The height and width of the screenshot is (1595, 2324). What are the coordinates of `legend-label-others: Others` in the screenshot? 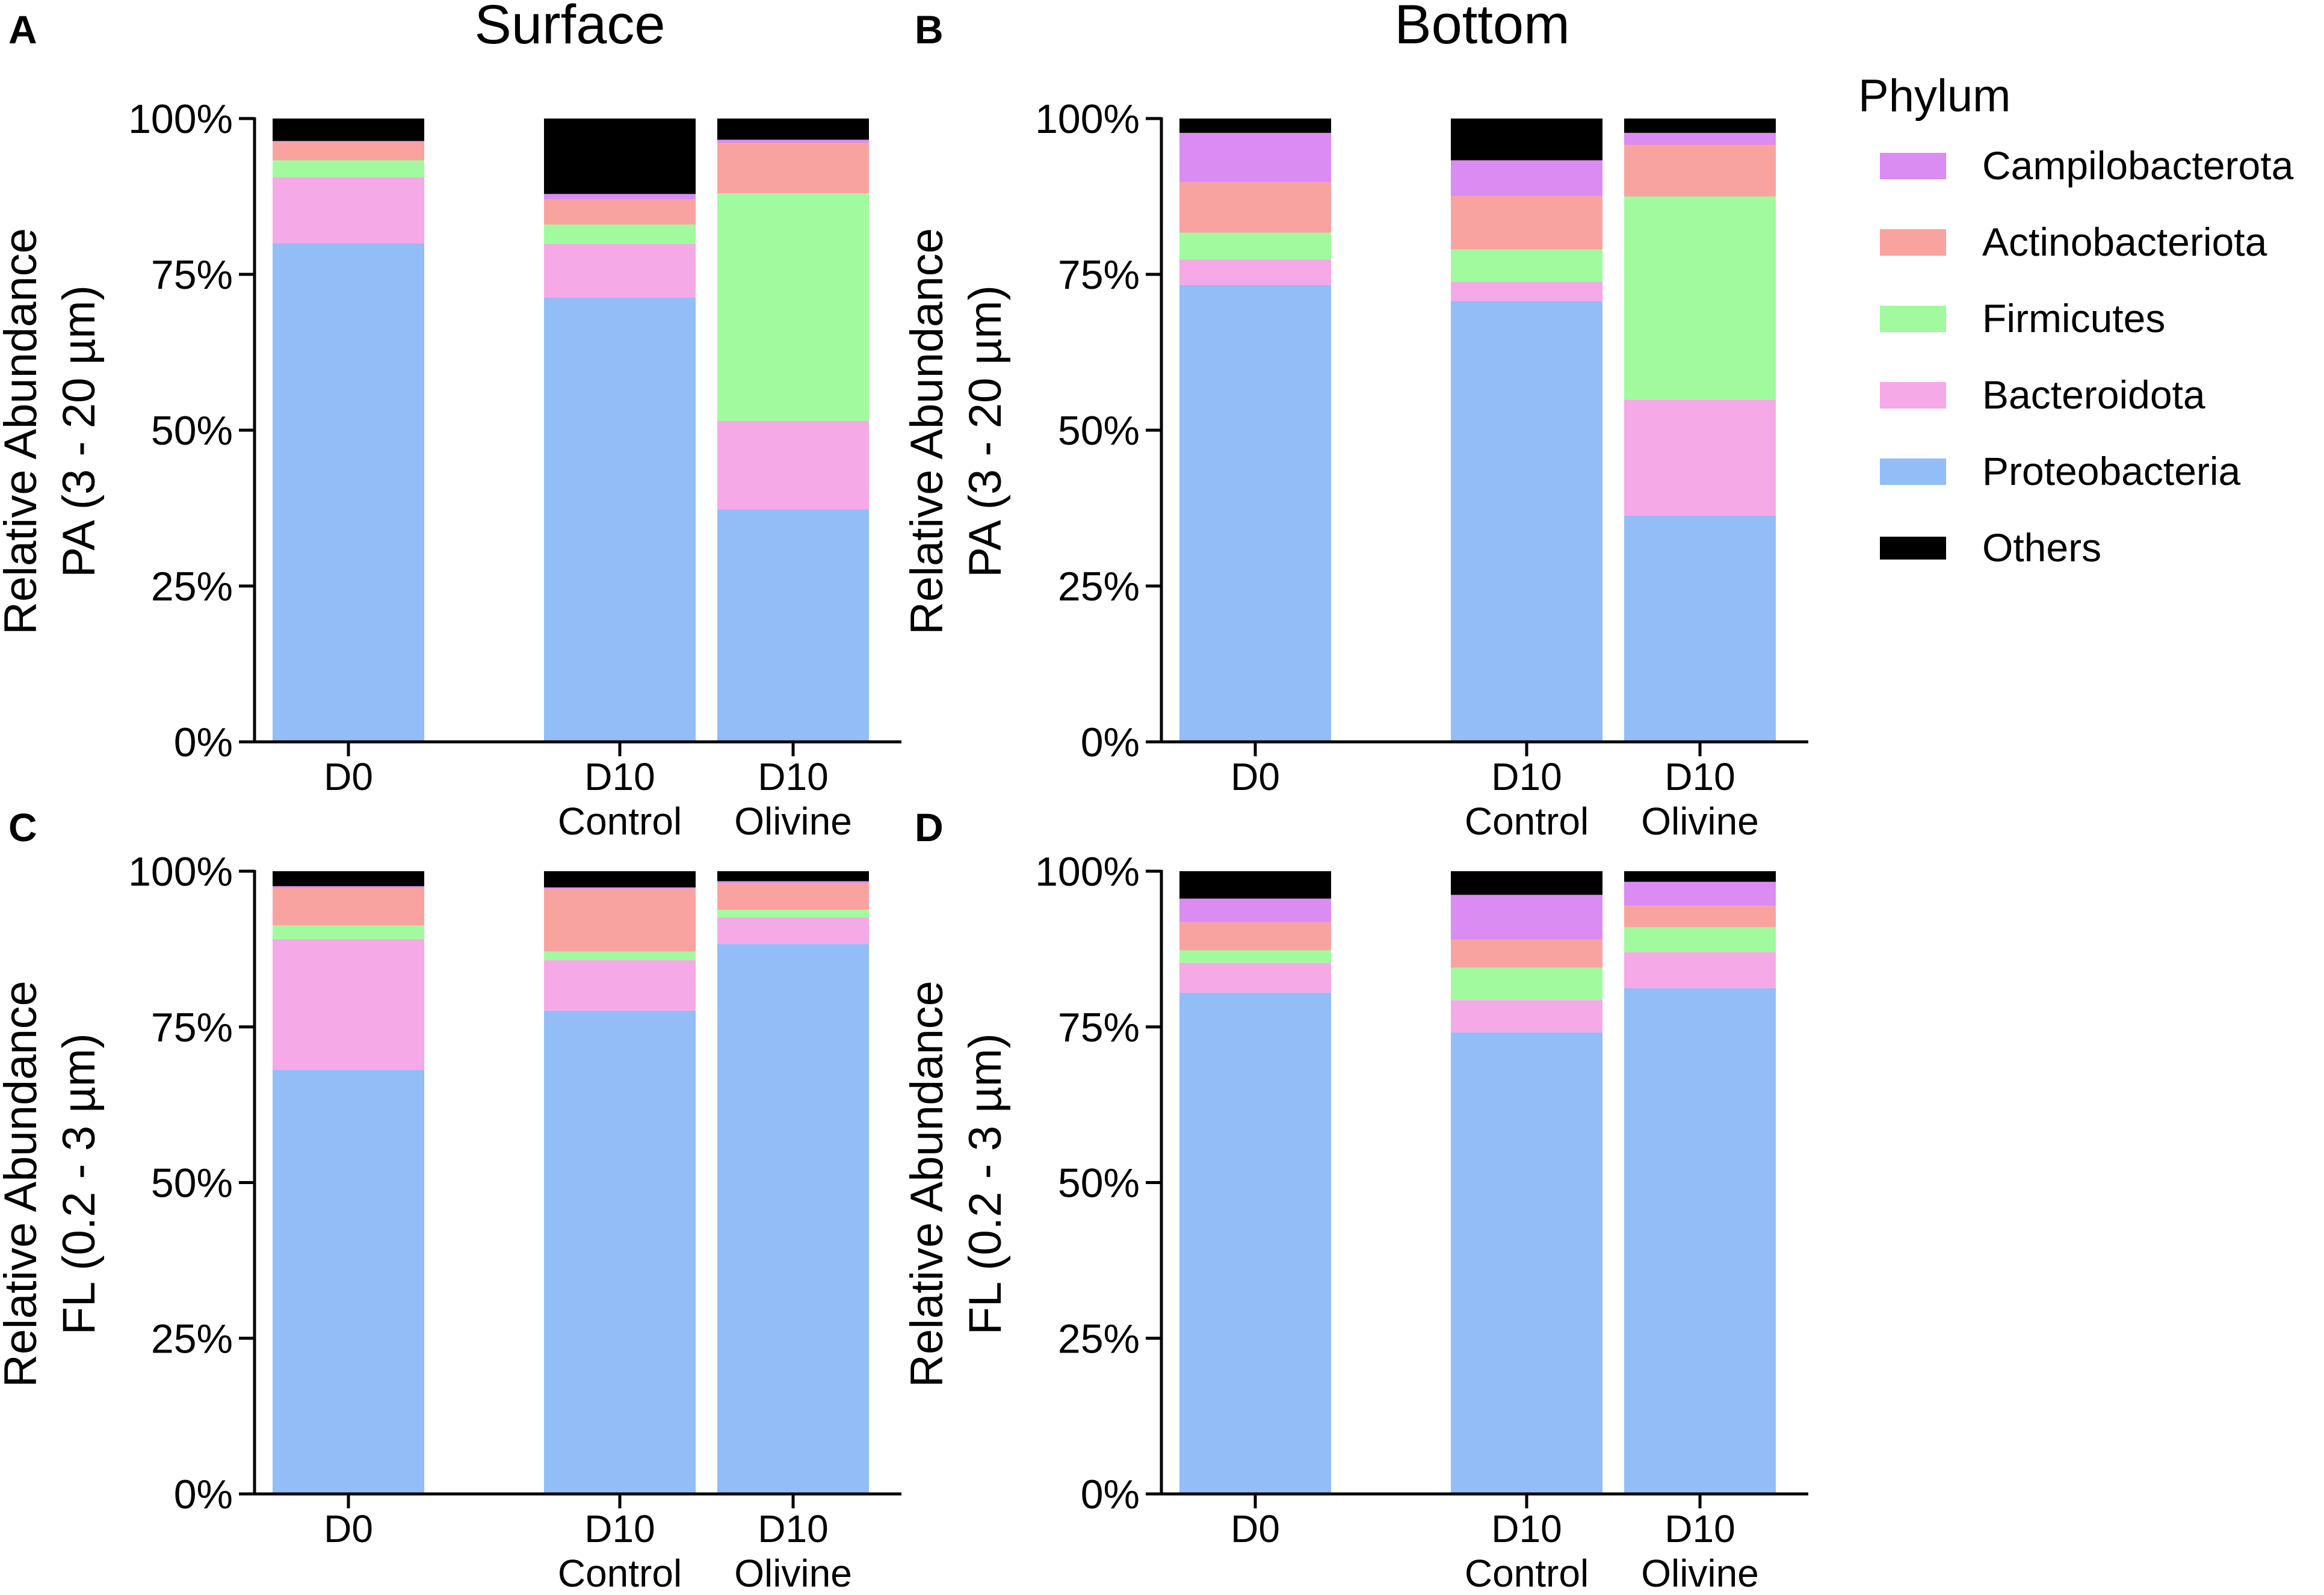 It's located at (2041, 547).